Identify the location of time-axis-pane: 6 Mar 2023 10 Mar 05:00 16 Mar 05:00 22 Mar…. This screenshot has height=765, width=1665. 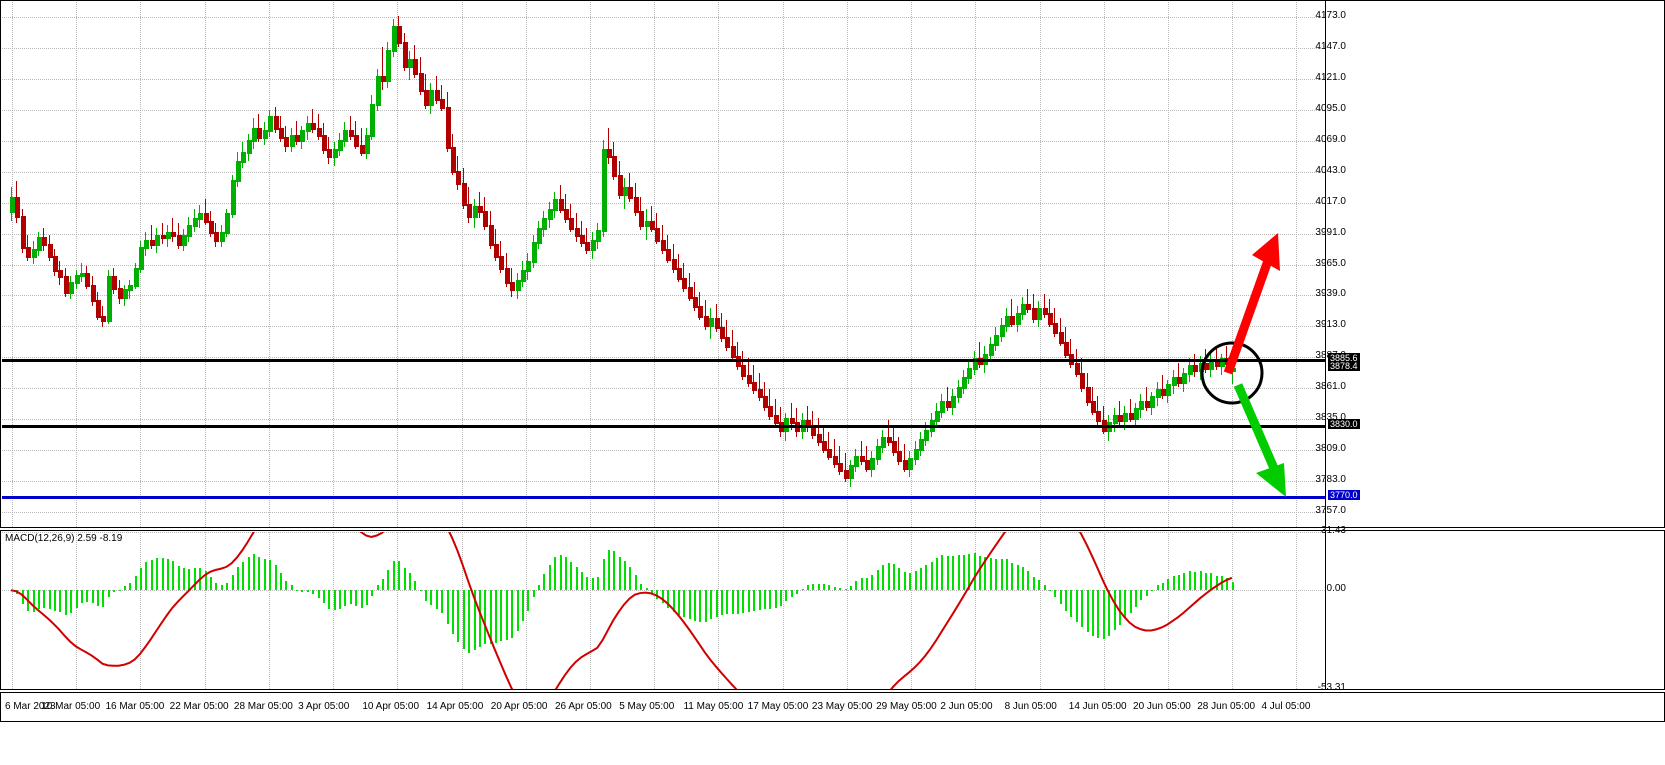
(832, 707).